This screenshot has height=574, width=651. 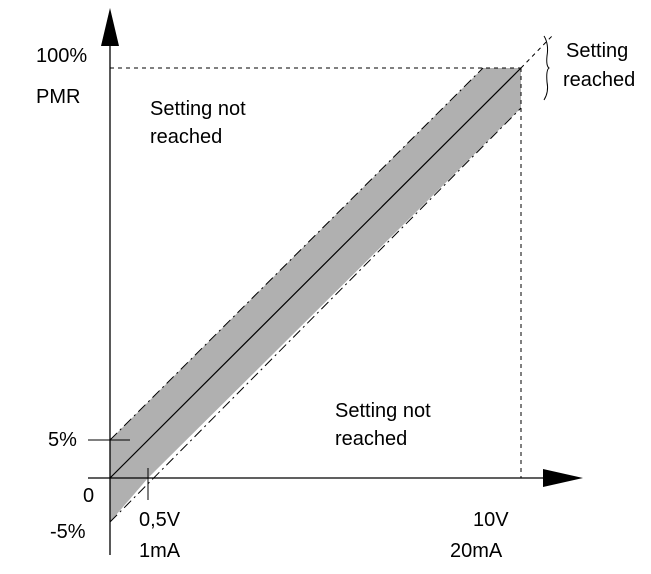 I want to click on y-tick-minus5-label: -5%, so click(x=68, y=532).